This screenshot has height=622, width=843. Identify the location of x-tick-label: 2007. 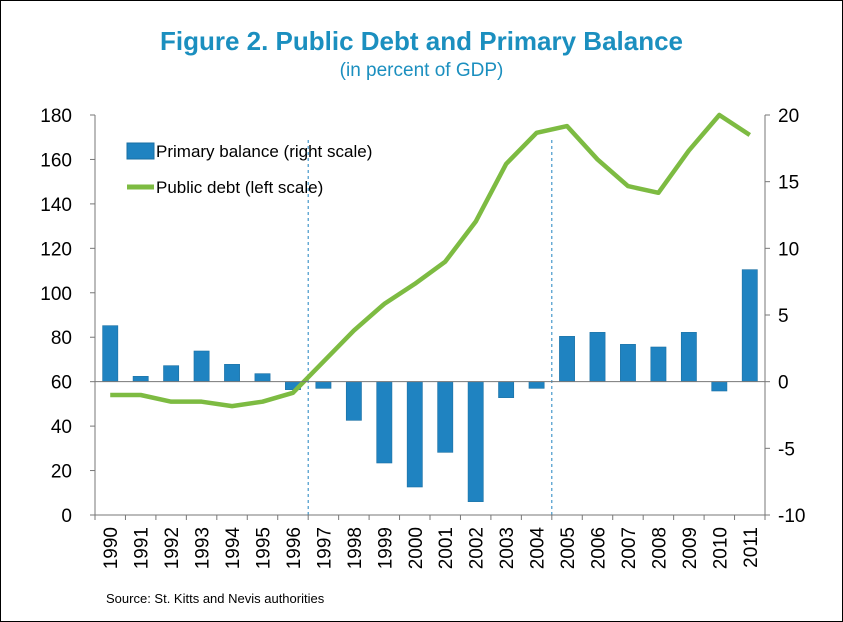
(629, 548).